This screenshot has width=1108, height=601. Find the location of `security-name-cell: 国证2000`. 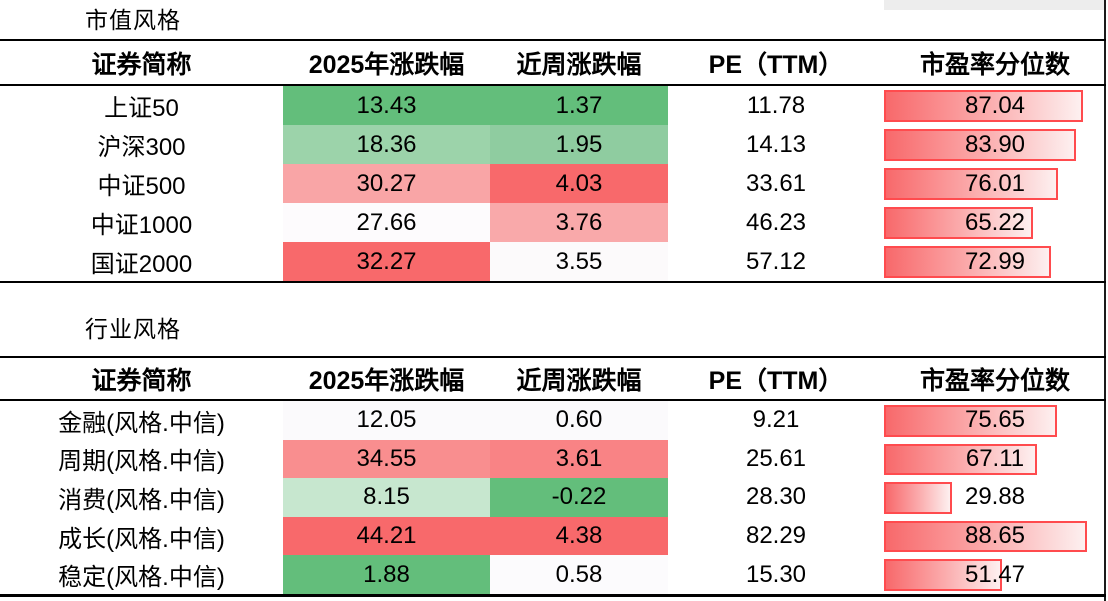

security-name-cell: 国证2000 is located at coordinates (141, 264).